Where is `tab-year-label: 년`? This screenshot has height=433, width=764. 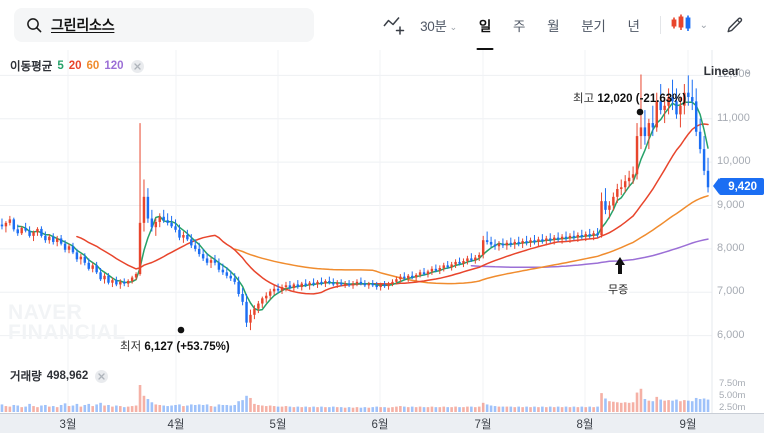
tab-year-label: 년 is located at coordinates (633, 26).